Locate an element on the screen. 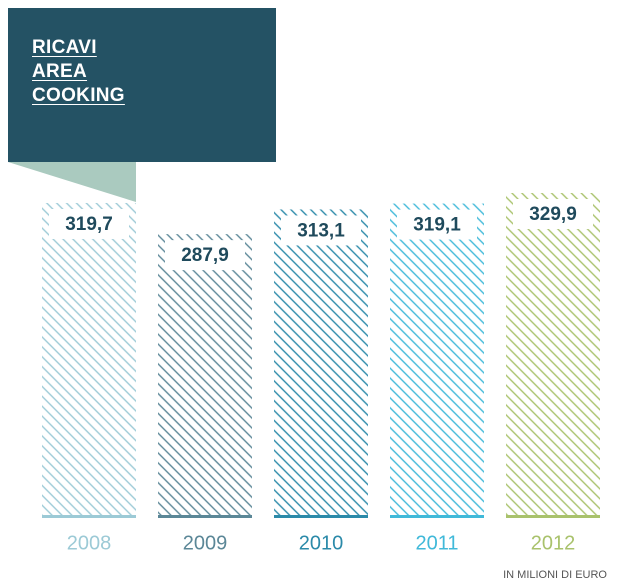 Image resolution: width=617 pixels, height=584 pixels. x-tick-label: 2012 is located at coordinates (553, 543).